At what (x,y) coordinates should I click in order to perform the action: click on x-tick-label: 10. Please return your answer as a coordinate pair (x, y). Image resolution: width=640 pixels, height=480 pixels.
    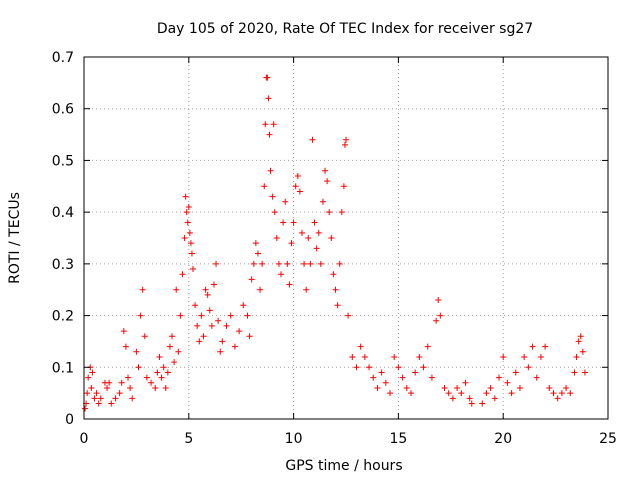
    Looking at the image, I should click on (294, 439).